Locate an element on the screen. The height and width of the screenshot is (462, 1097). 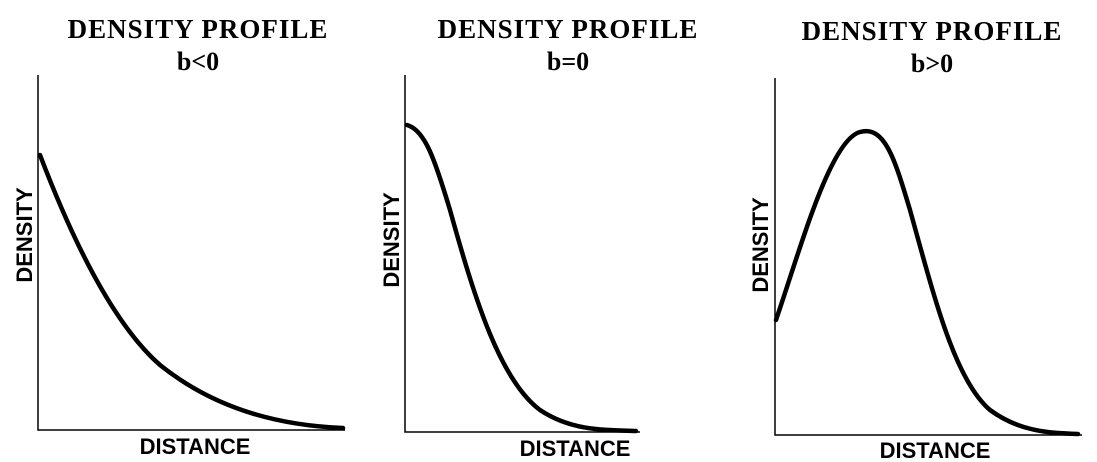
panel-subtitle: b>0 is located at coordinates (932, 63).